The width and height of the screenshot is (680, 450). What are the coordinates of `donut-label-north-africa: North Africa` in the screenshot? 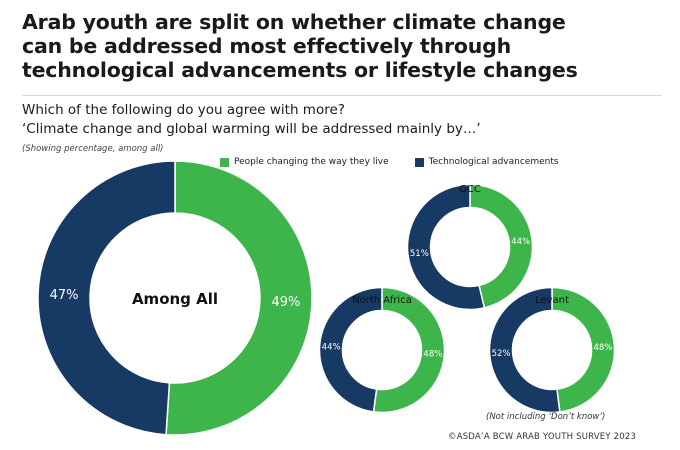 It's located at (382, 300).